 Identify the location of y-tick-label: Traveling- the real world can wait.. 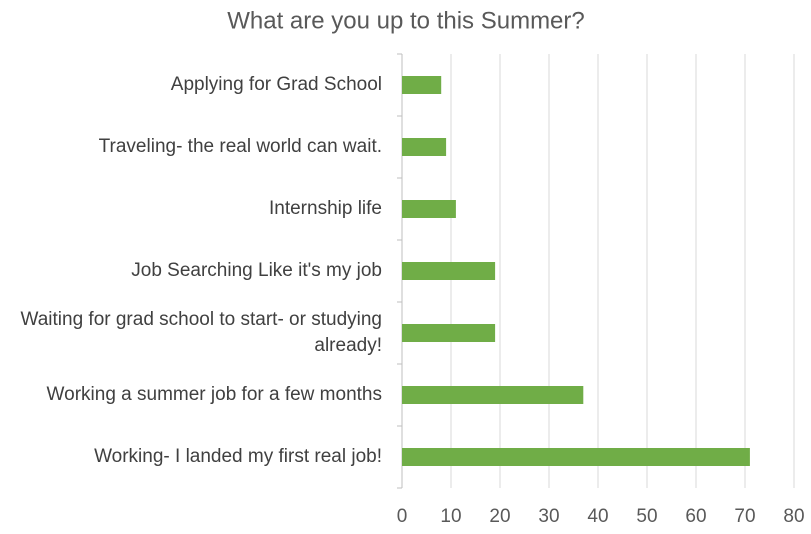
(240, 146).